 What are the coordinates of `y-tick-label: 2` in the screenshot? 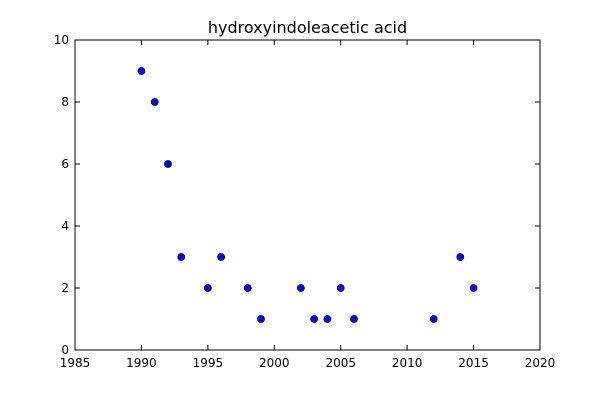 It's located at (65, 288).